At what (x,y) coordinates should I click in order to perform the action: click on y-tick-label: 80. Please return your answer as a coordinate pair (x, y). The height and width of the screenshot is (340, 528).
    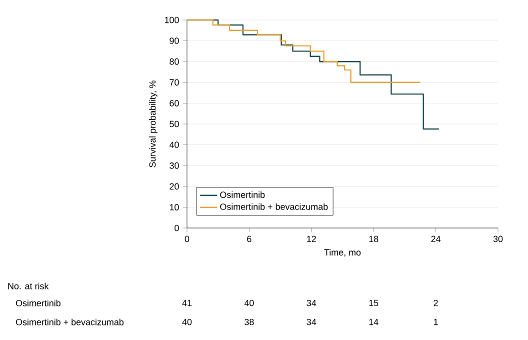
    Looking at the image, I should click on (174, 61).